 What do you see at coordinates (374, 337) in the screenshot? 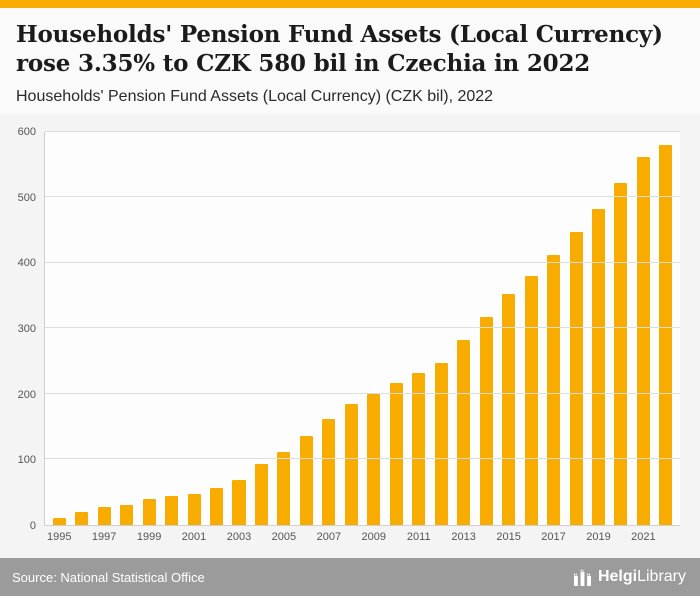
I see `bar-slot-2009: 2009` at bounding box center [374, 337].